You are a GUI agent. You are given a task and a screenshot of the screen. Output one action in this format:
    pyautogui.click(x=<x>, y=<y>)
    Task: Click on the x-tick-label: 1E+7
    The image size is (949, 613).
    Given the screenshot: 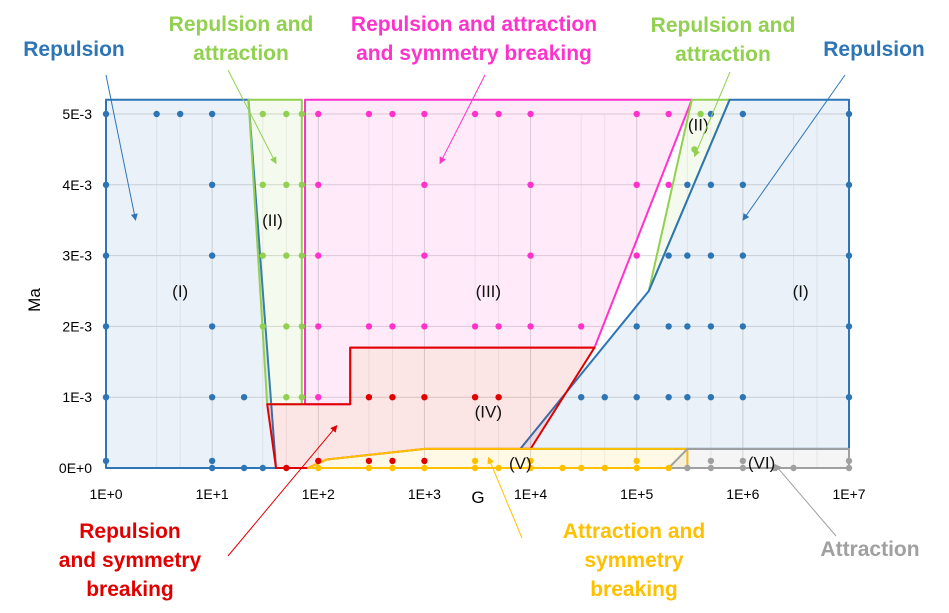 What is the action you would take?
    pyautogui.click(x=848, y=494)
    